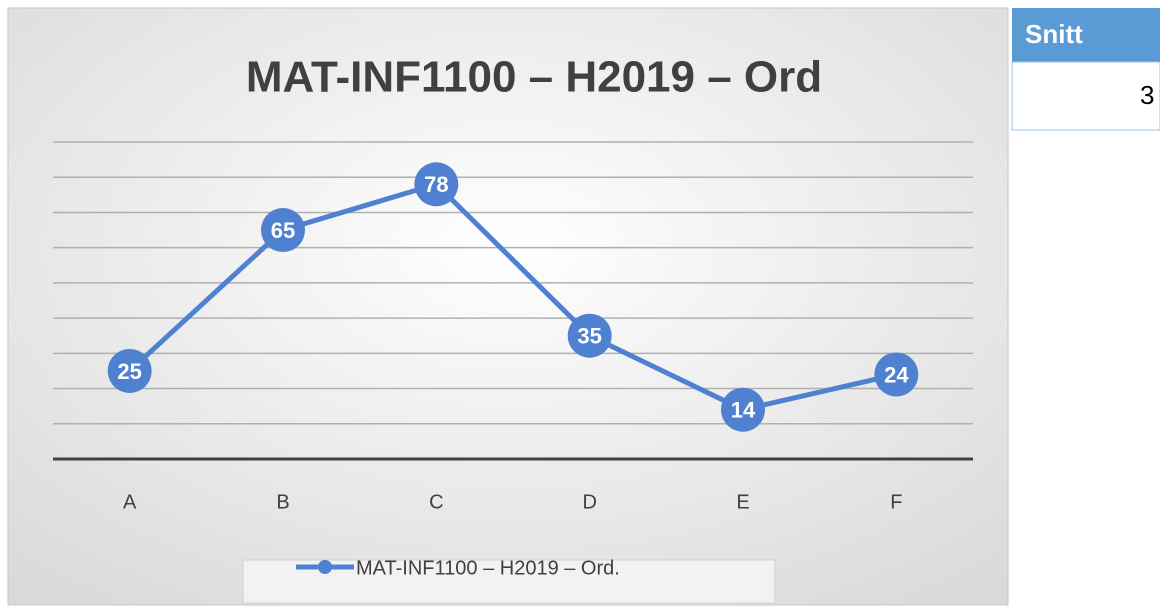 The width and height of the screenshot is (1160, 613). Describe the element at coordinates (1086, 35) in the screenshot. I see `table-header-cell` at that location.